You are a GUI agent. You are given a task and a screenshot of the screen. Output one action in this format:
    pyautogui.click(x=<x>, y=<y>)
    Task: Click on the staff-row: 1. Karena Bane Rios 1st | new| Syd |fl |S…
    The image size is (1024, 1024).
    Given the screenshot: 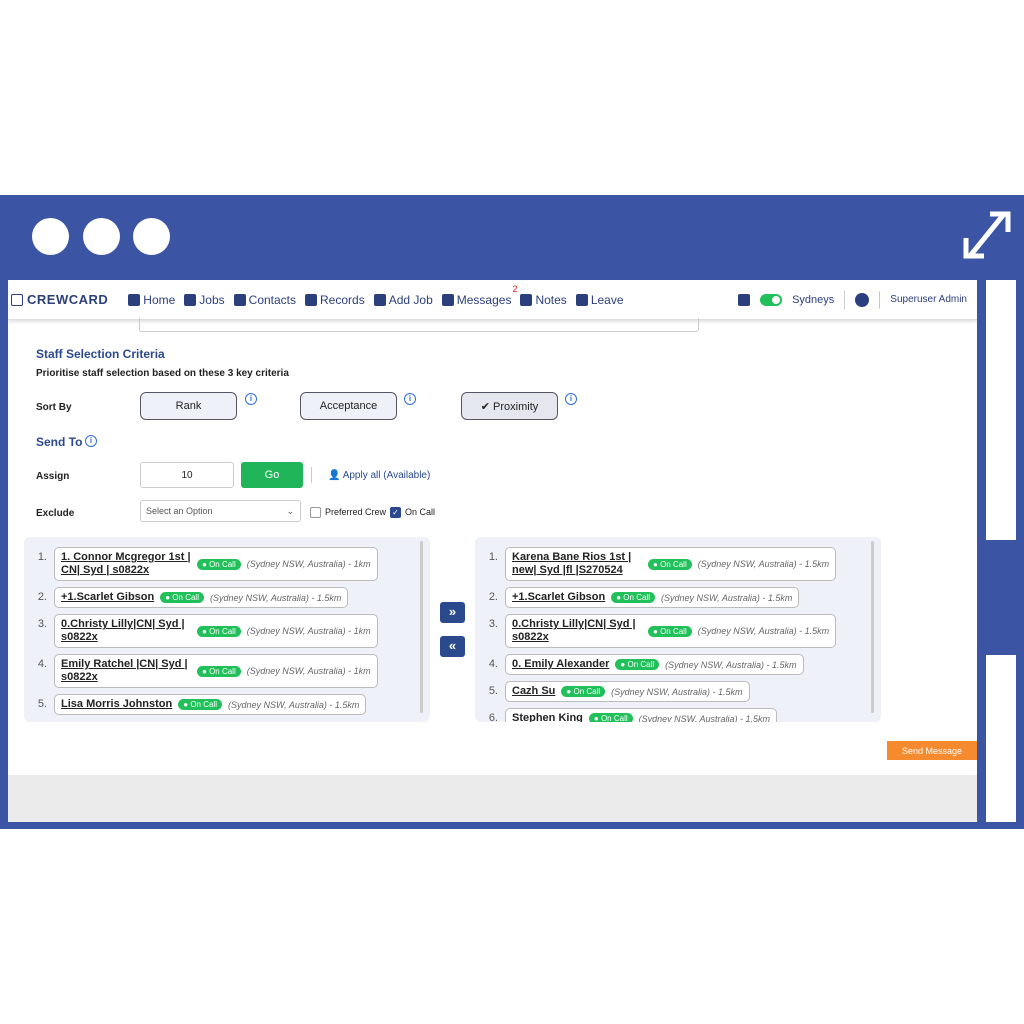 What is the action you would take?
    pyautogui.click(x=682, y=564)
    